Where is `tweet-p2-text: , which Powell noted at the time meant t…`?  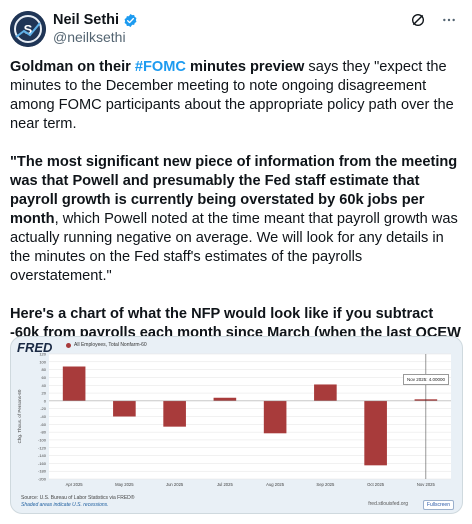 tweet-p2-text: , which Powell noted at the time meant t… is located at coordinates (234, 247).